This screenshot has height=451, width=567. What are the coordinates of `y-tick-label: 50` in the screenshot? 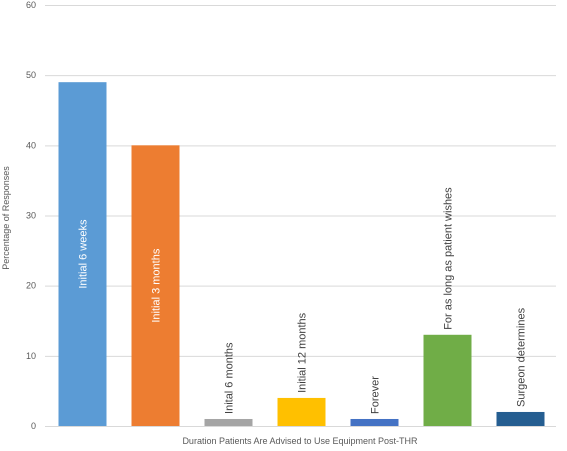 It's located at (31, 75).